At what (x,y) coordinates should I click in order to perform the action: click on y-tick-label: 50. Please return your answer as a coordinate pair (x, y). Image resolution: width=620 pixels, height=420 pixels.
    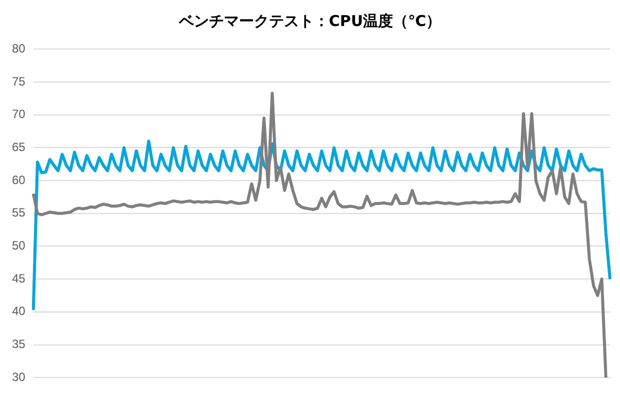
    Looking at the image, I should click on (19, 245).